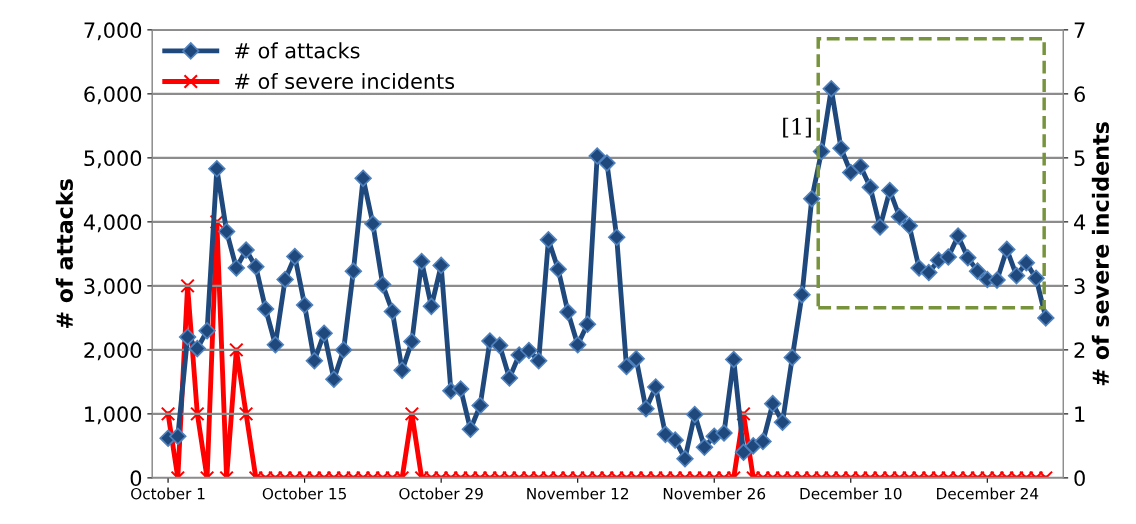 The height and width of the screenshot is (524, 1136). What do you see at coordinates (113, 351) in the screenshot?
I see `y-tick-label: 2,000` at bounding box center [113, 351].